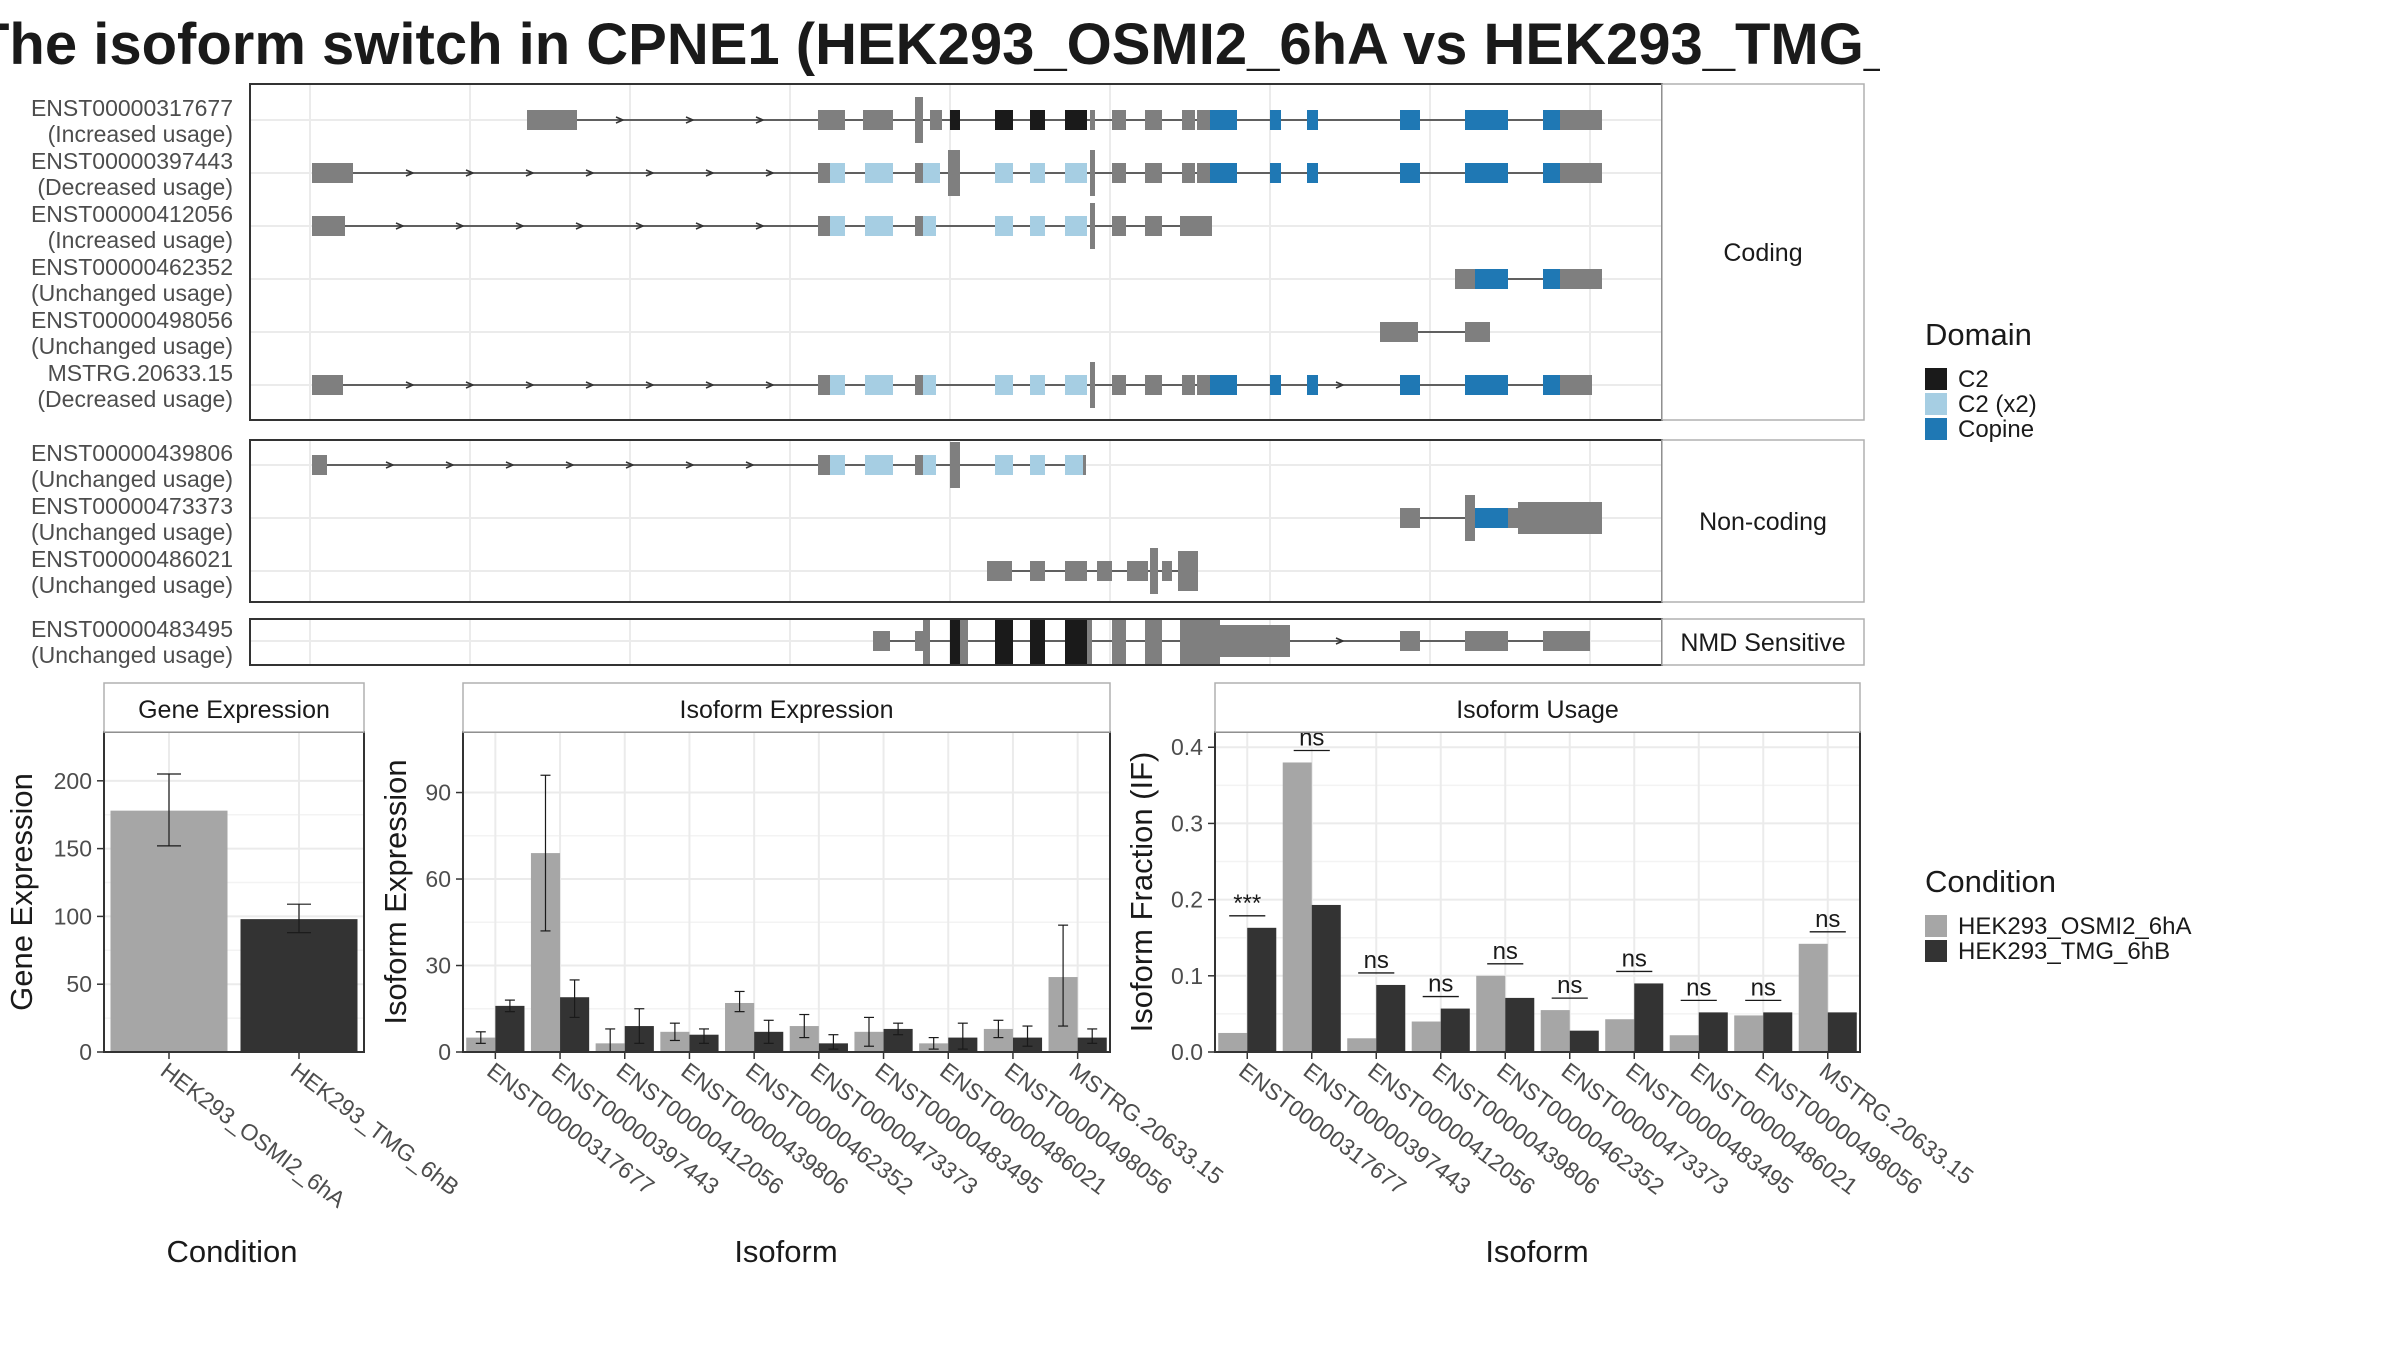  I want to click on isoform-id-label: ENST00000498056, so click(132, 320).